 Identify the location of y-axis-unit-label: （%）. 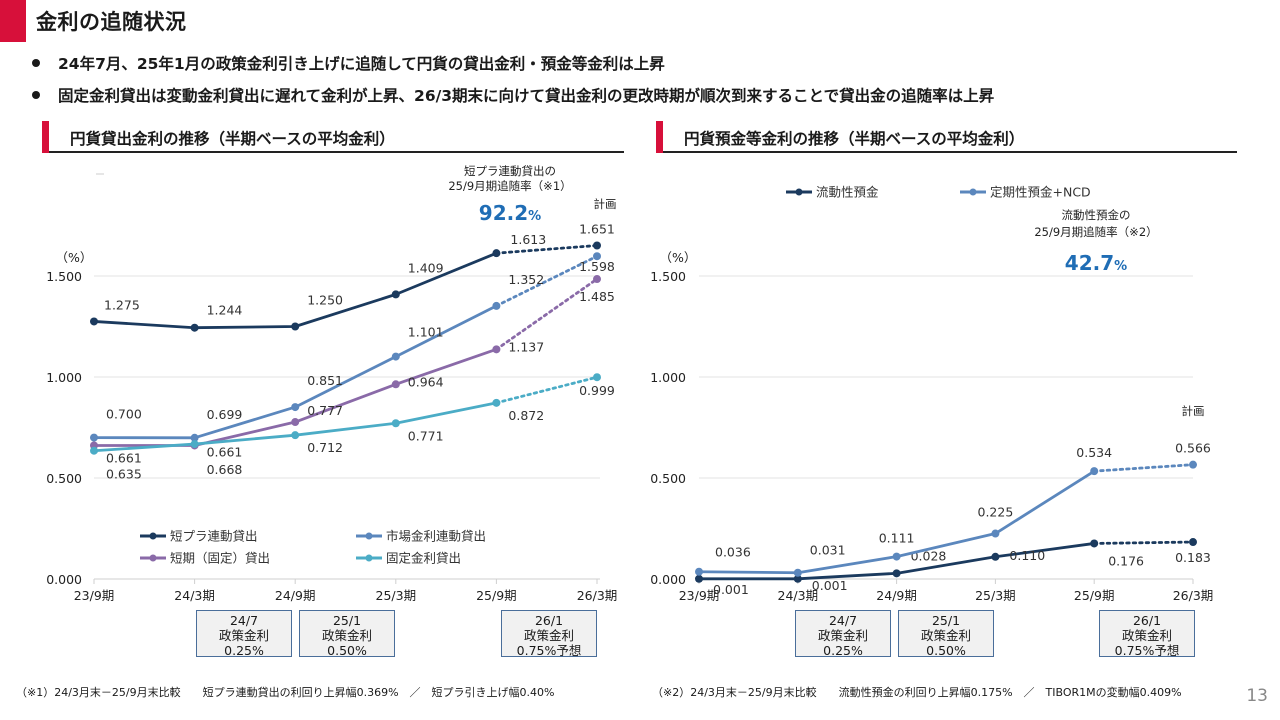
(678, 257).